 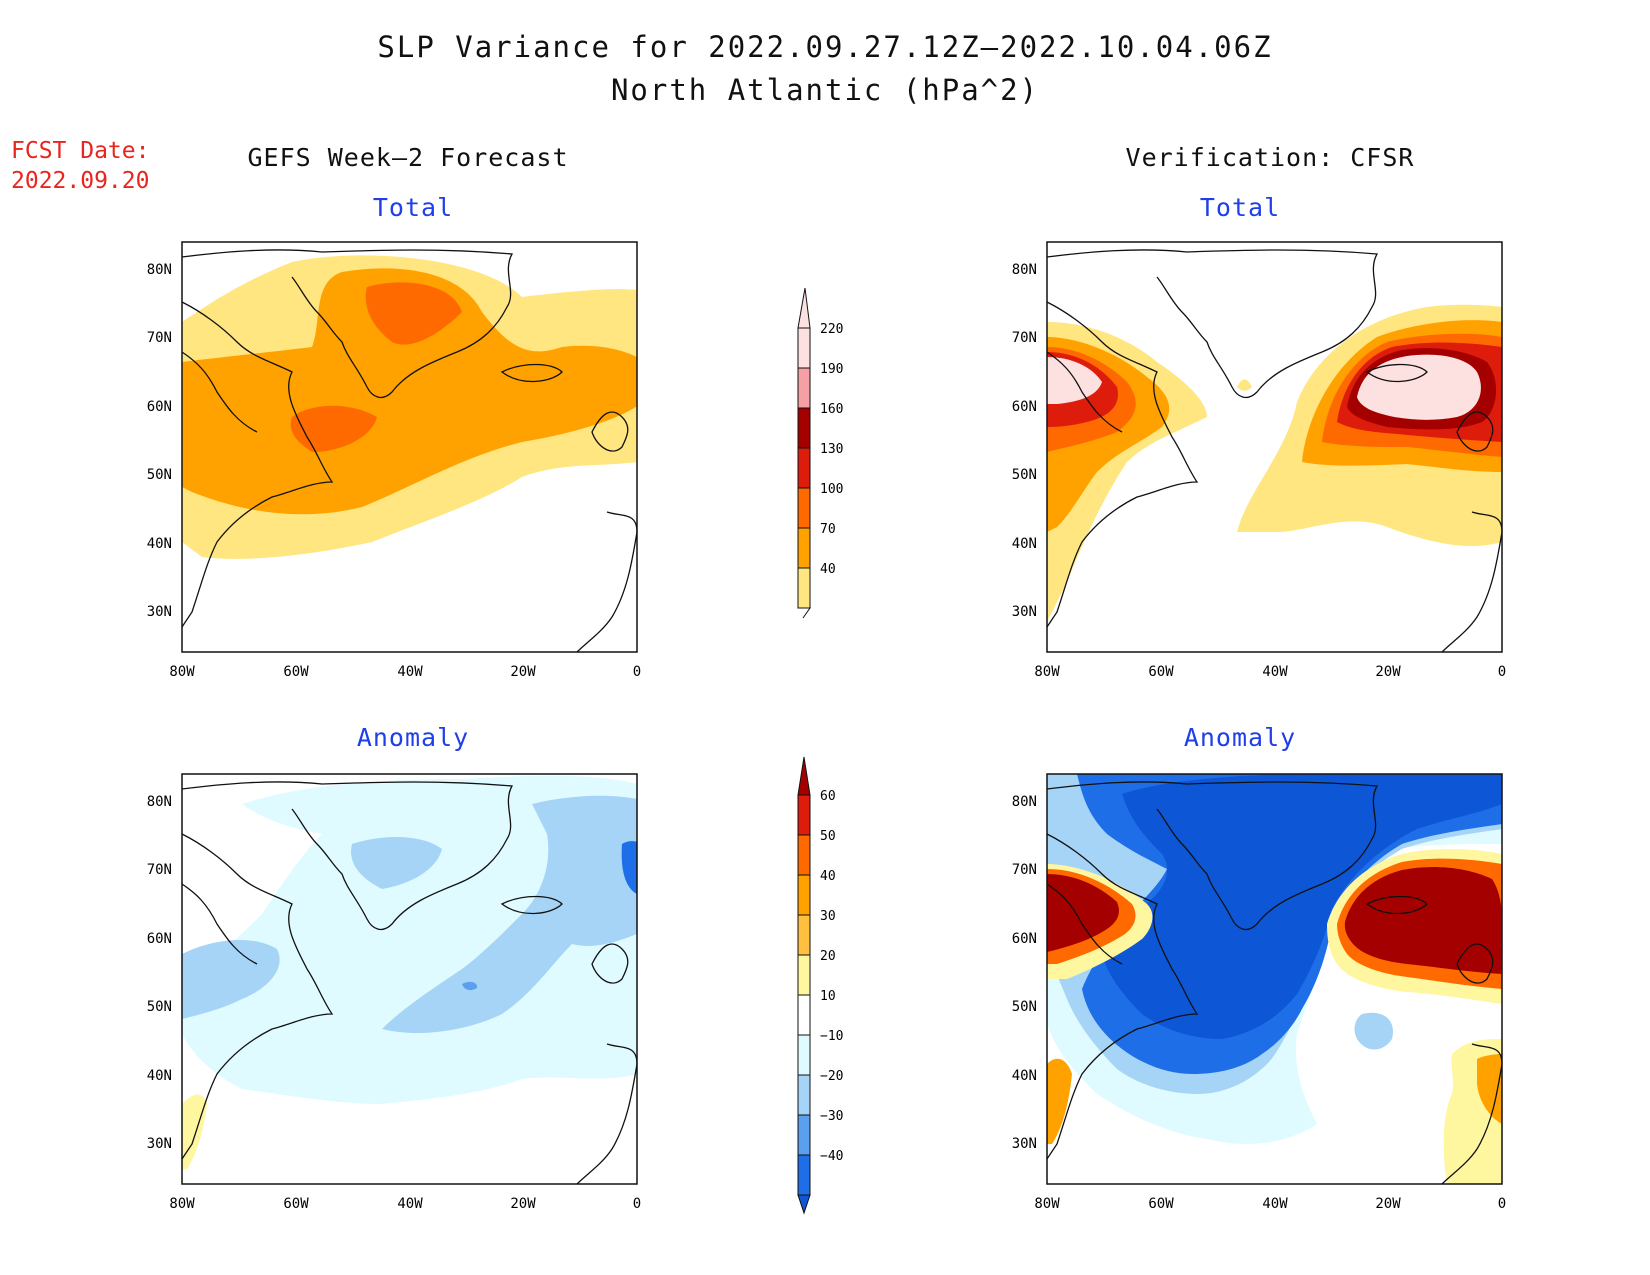 I want to click on anomaly-shade-minus30-minus40-ne, so click(x=629, y=867).